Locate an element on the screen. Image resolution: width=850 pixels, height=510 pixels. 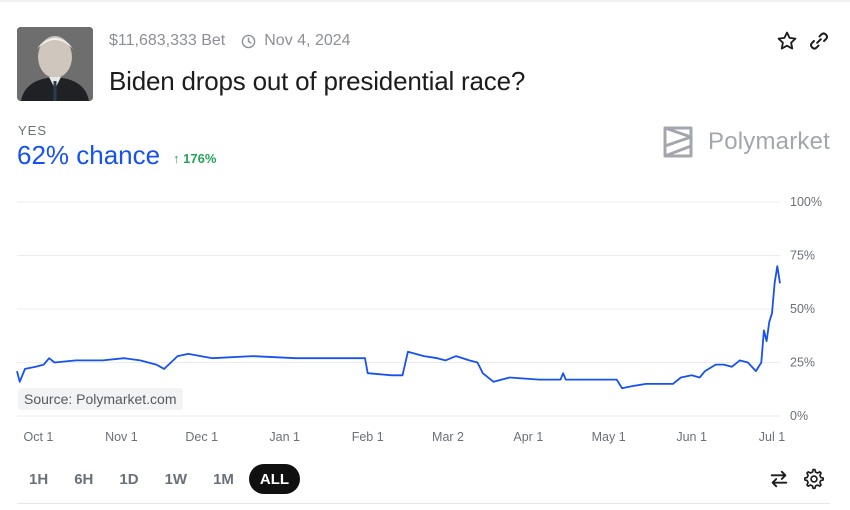
x-tick-label: Oct 1 is located at coordinates (38, 437).